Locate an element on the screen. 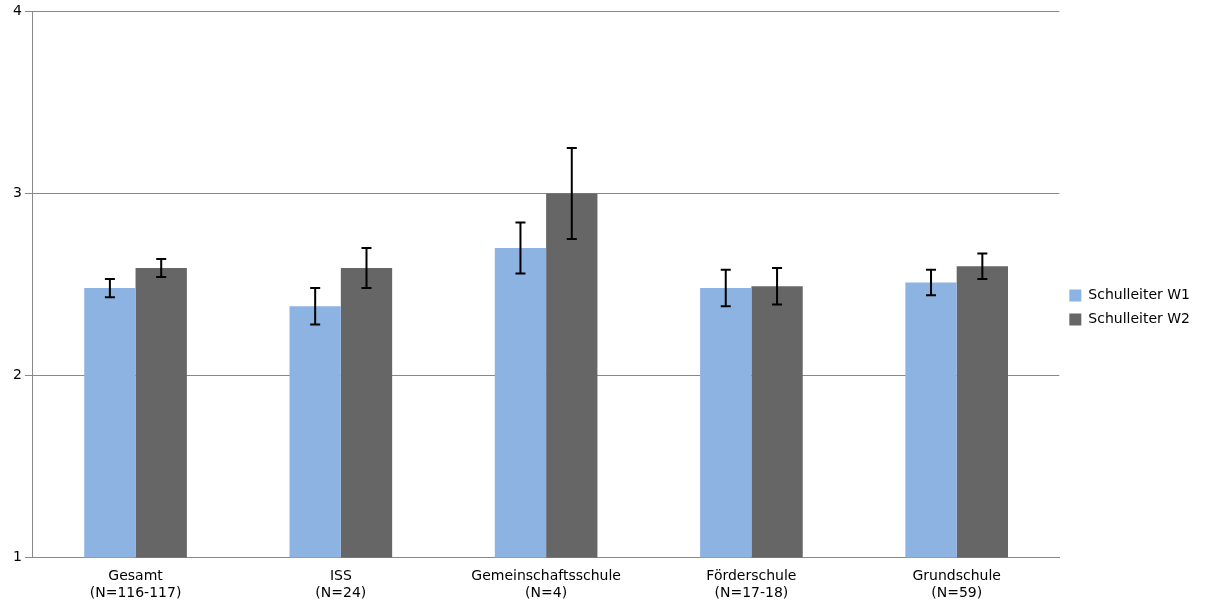 This screenshot has width=1210, height=610. legend-label: Schulleiter W1 is located at coordinates (1139, 294).